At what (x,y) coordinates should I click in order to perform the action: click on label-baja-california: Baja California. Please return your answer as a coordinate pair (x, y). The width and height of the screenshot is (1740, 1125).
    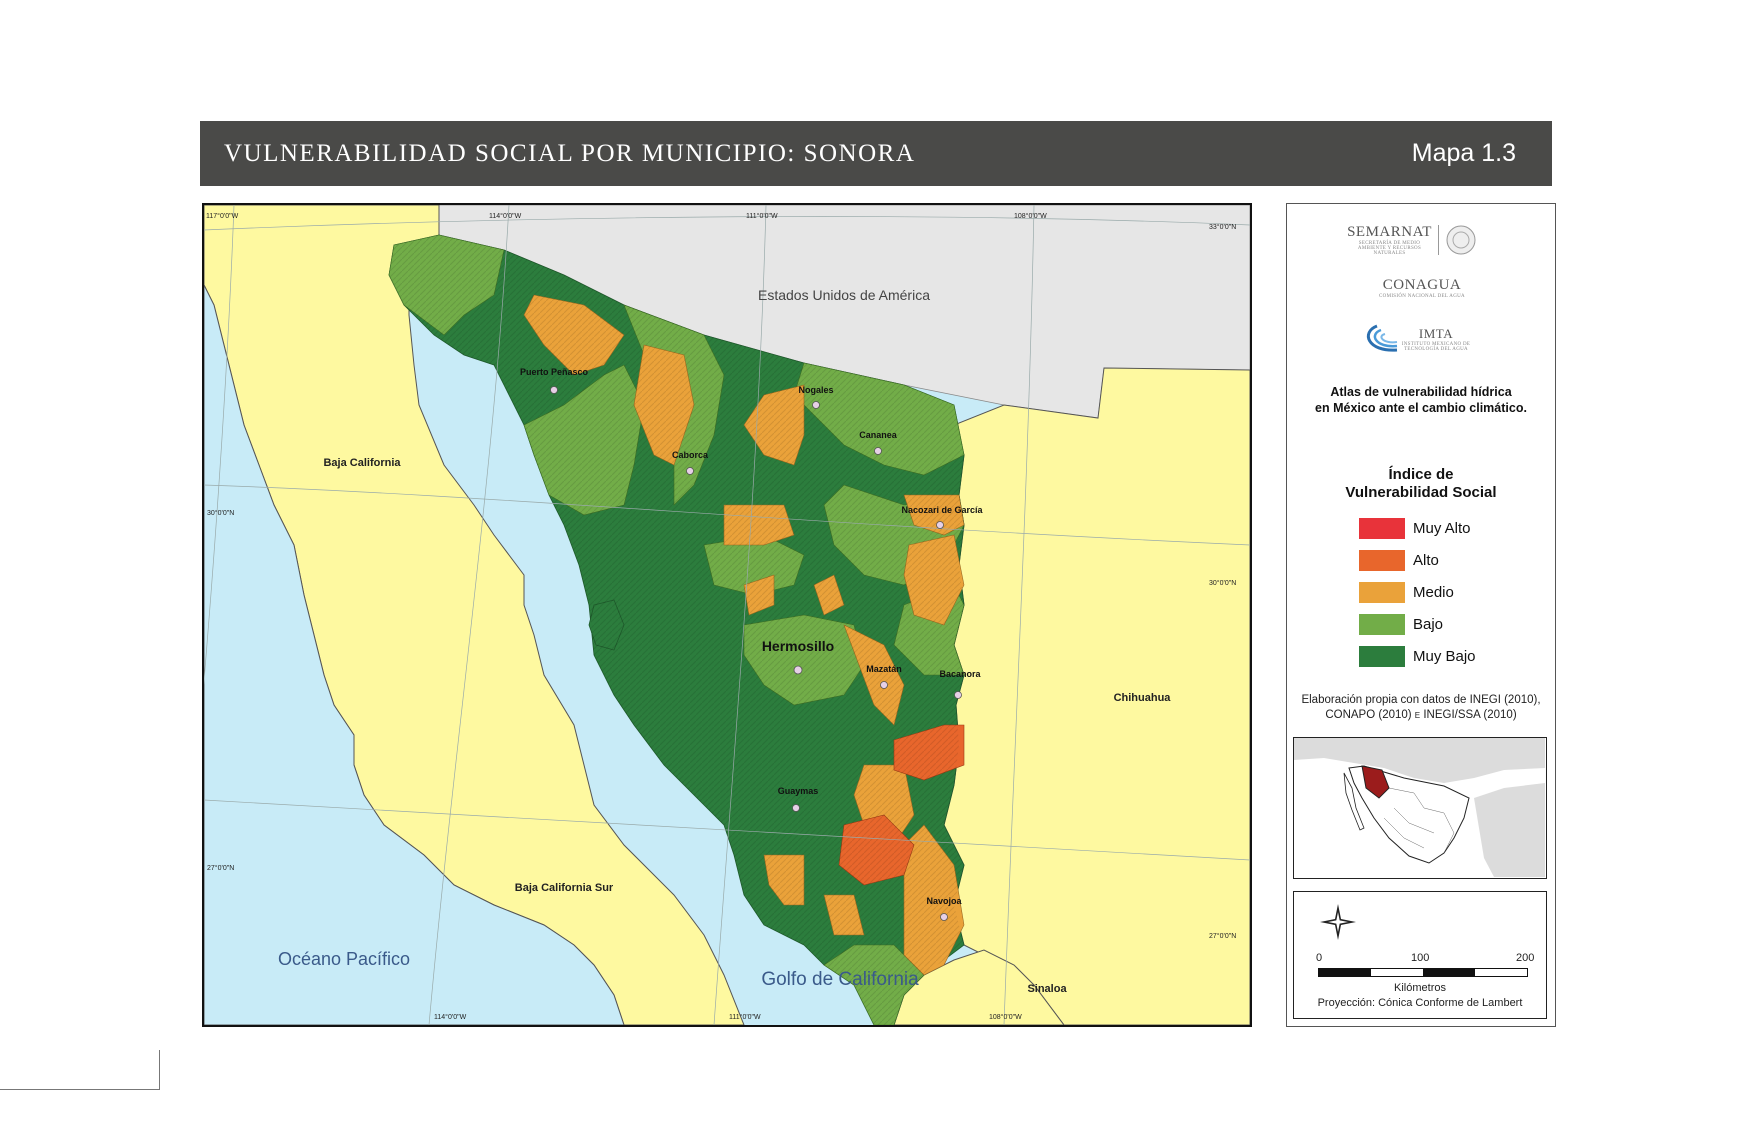
    Looking at the image, I should click on (362, 463).